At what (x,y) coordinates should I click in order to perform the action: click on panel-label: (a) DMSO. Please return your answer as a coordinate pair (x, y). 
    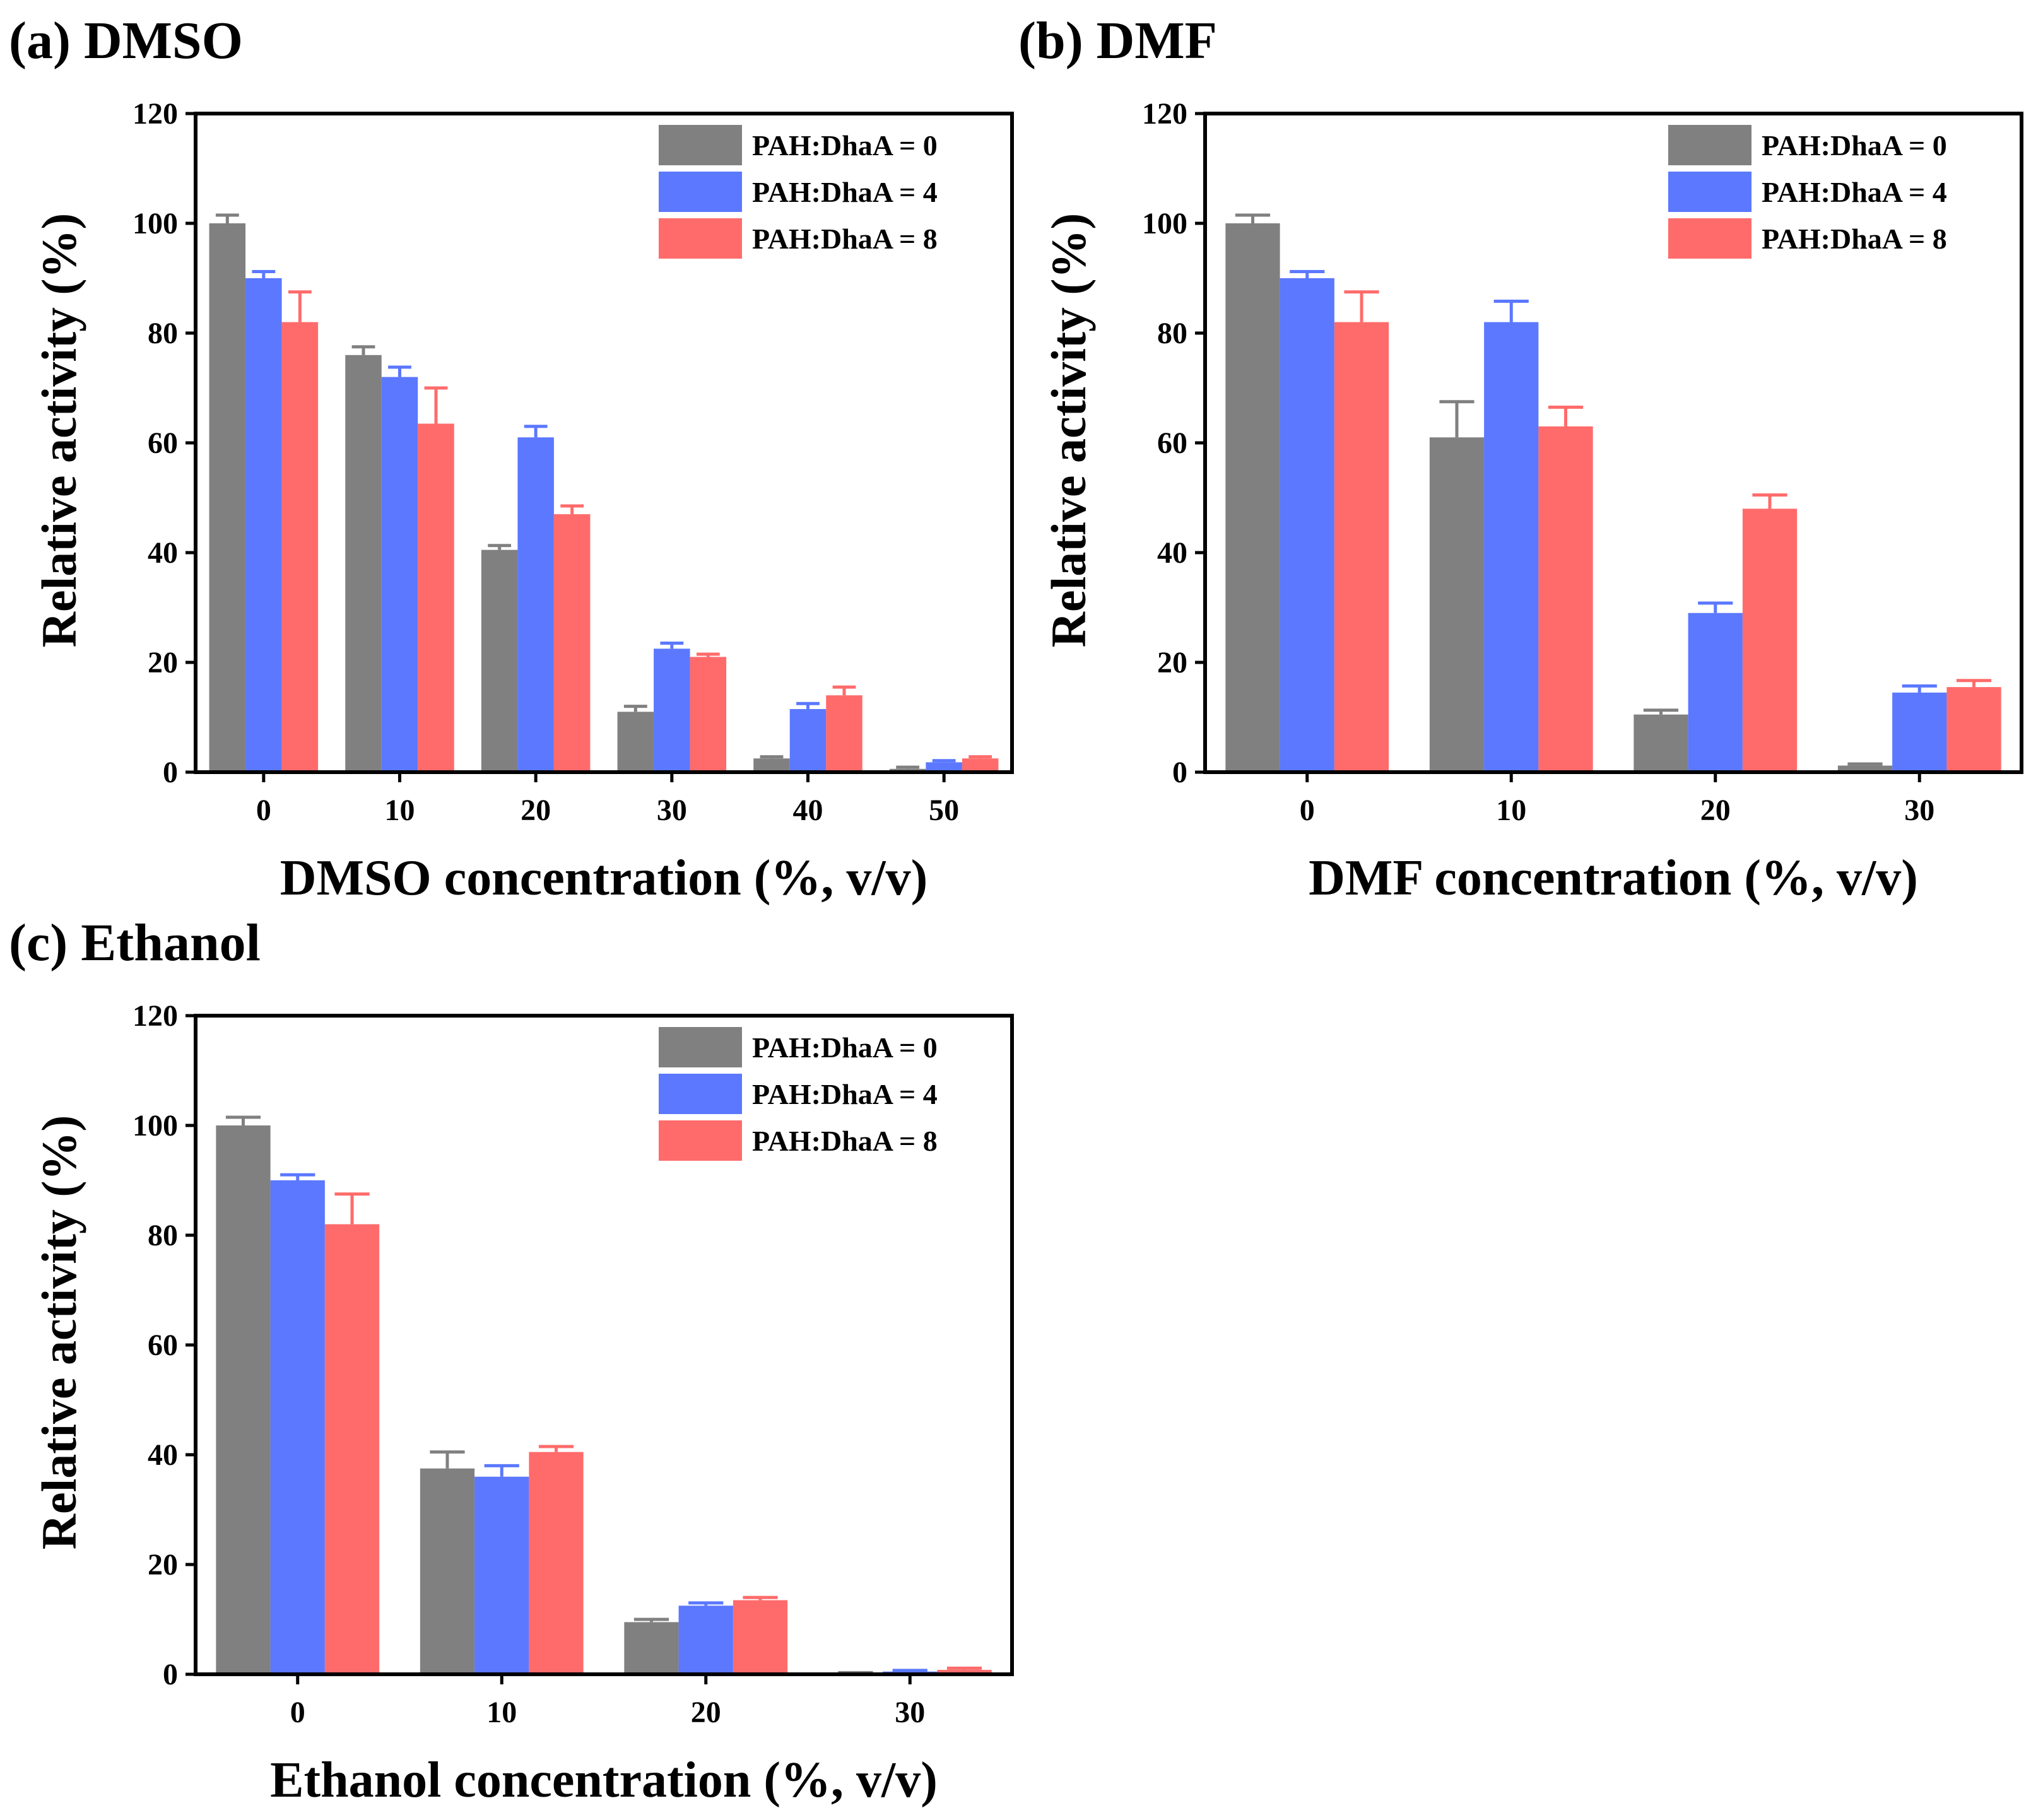
    Looking at the image, I should click on (126, 40).